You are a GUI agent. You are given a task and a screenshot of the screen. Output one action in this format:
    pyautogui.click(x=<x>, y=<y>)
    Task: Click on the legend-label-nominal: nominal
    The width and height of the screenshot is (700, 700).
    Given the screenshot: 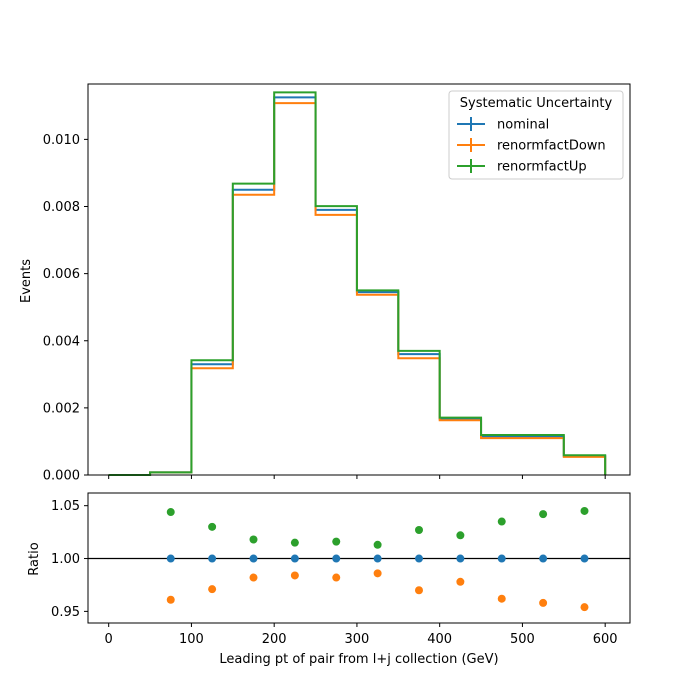 What is the action you would take?
    pyautogui.click(x=523, y=125)
    